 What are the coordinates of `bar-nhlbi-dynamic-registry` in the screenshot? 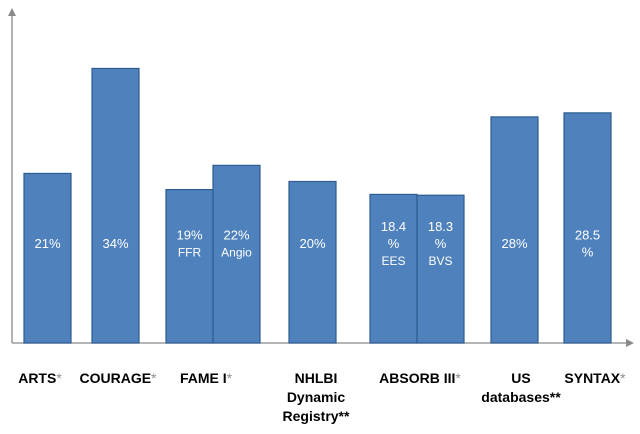 It's located at (312, 262).